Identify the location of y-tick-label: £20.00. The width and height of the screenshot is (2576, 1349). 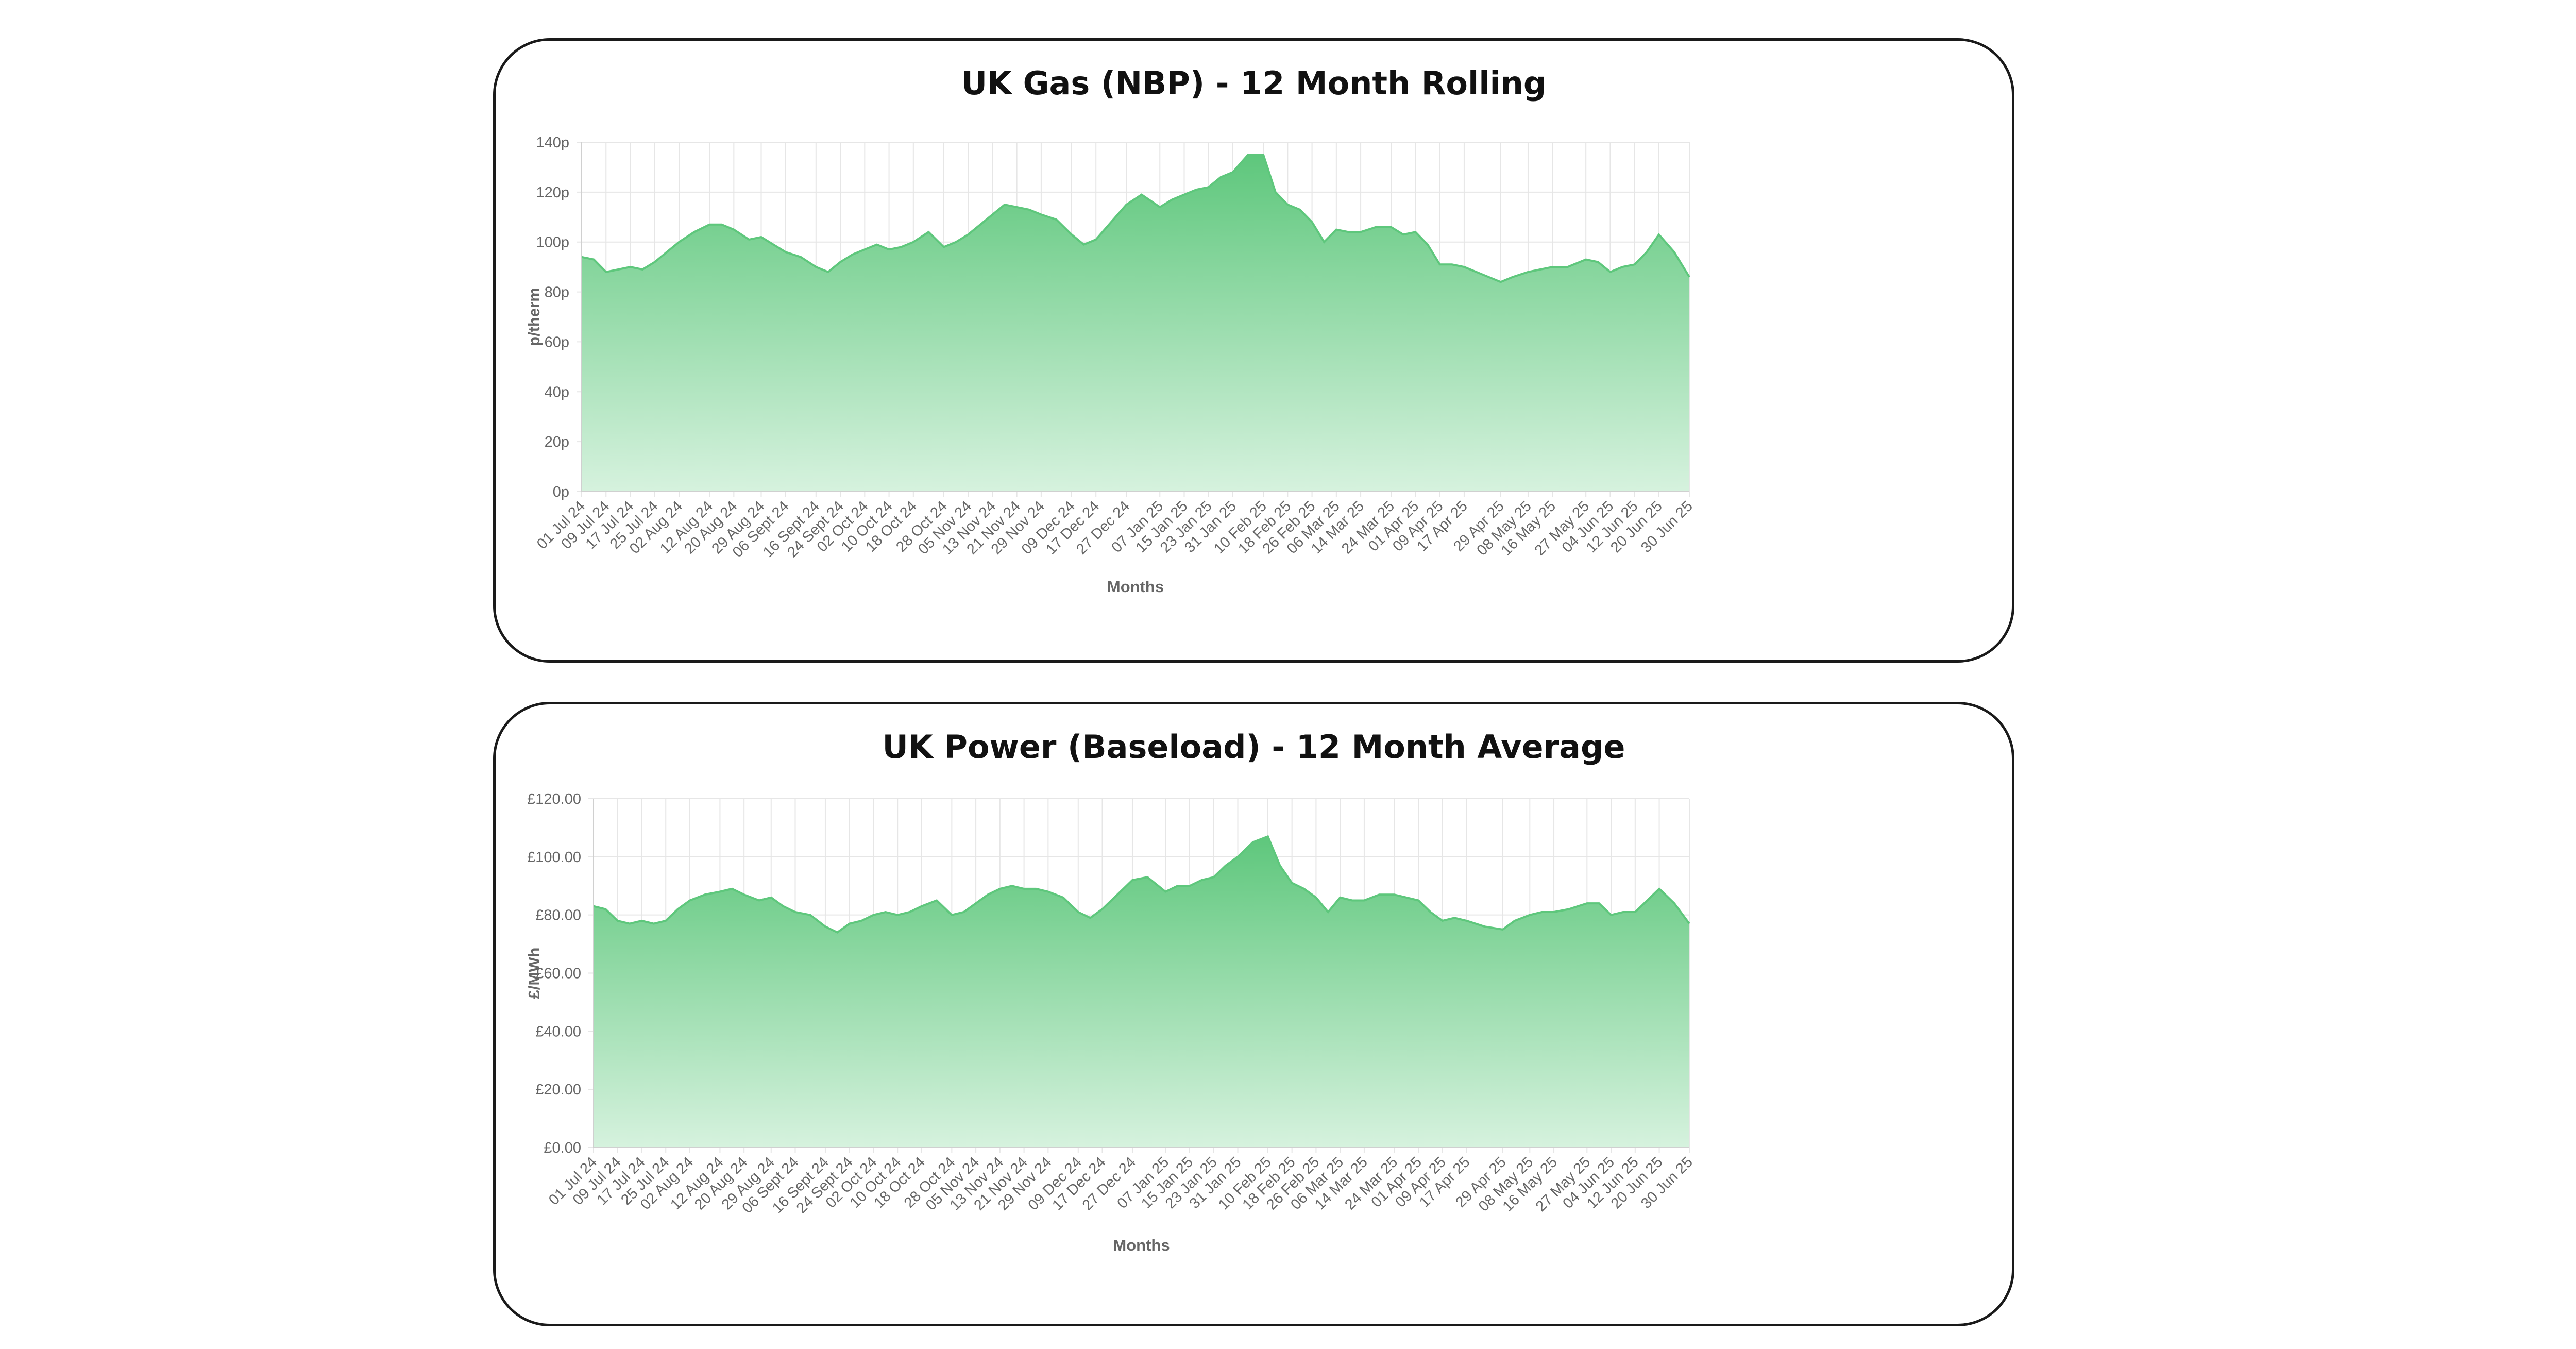
(558, 1090).